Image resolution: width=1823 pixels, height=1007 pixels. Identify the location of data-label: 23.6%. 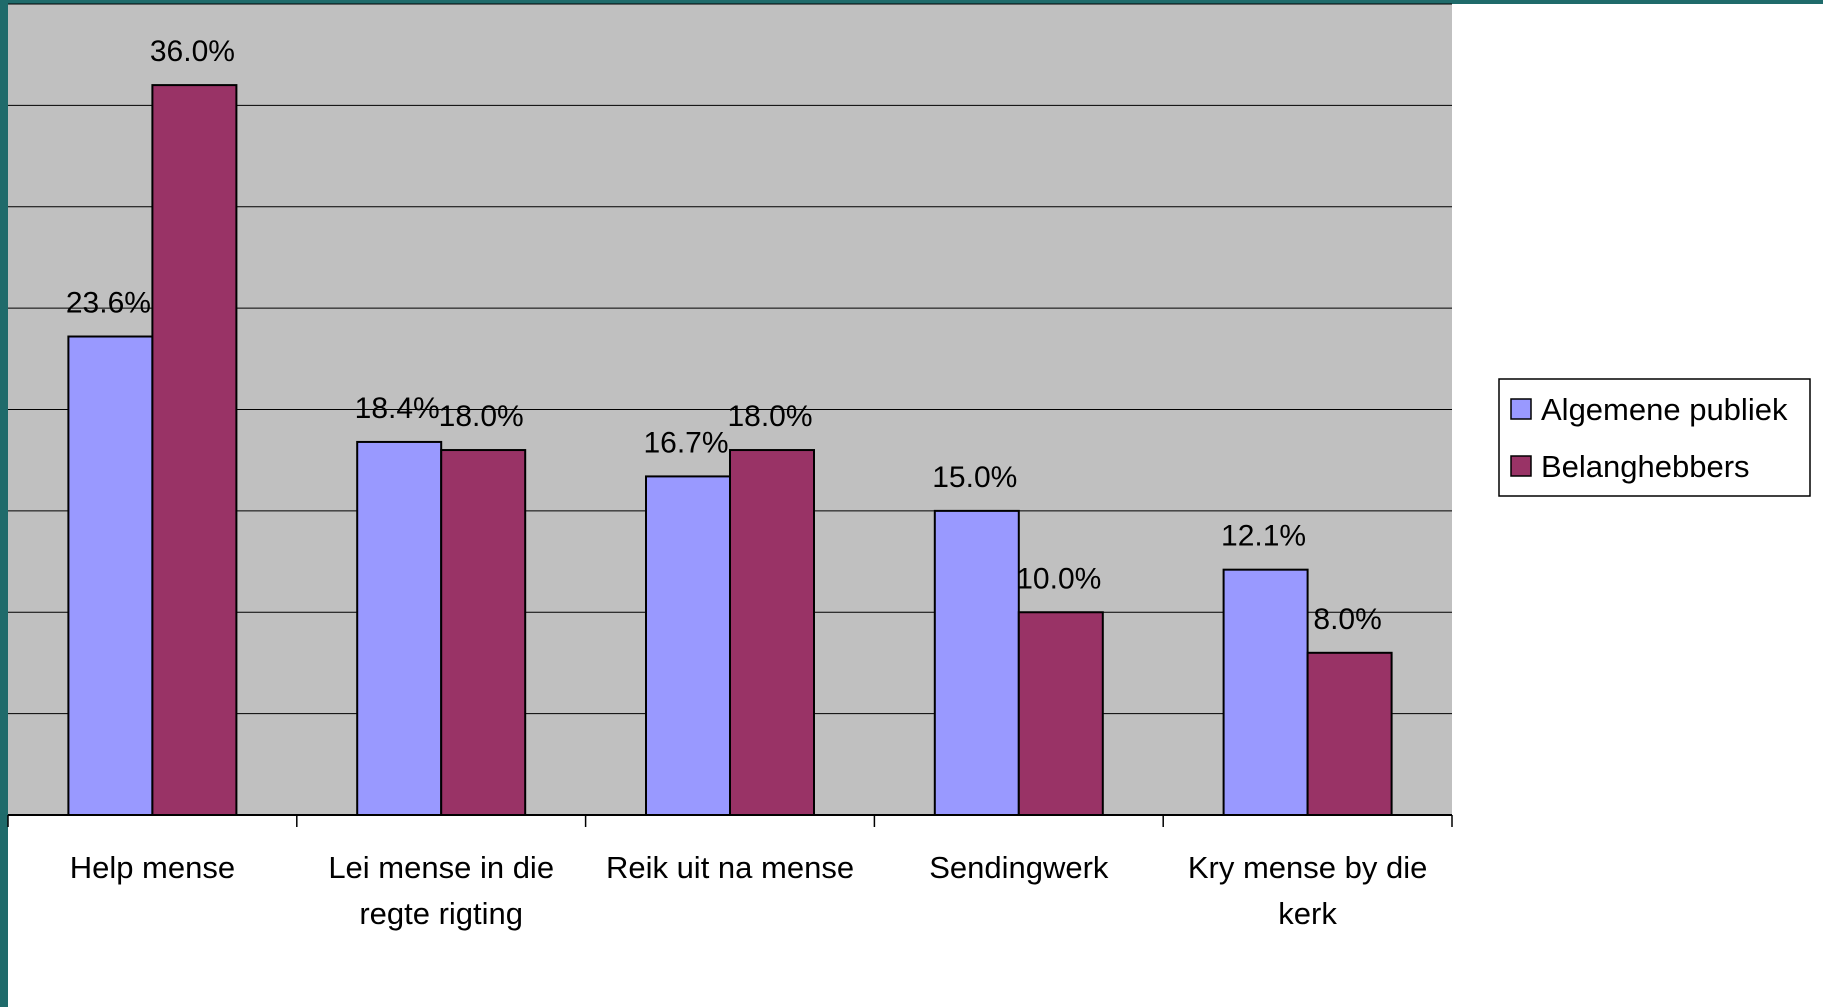
(108, 303).